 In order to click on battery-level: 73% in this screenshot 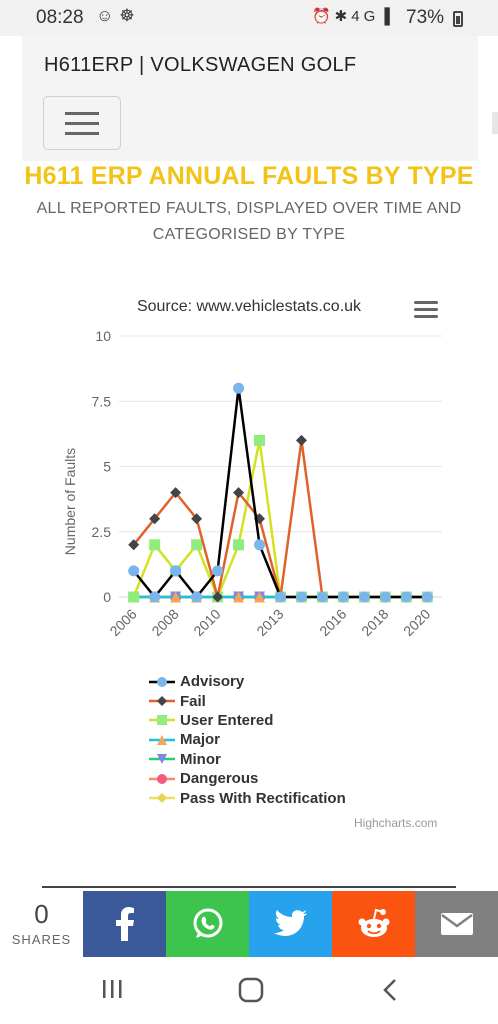, I will do `click(425, 17)`.